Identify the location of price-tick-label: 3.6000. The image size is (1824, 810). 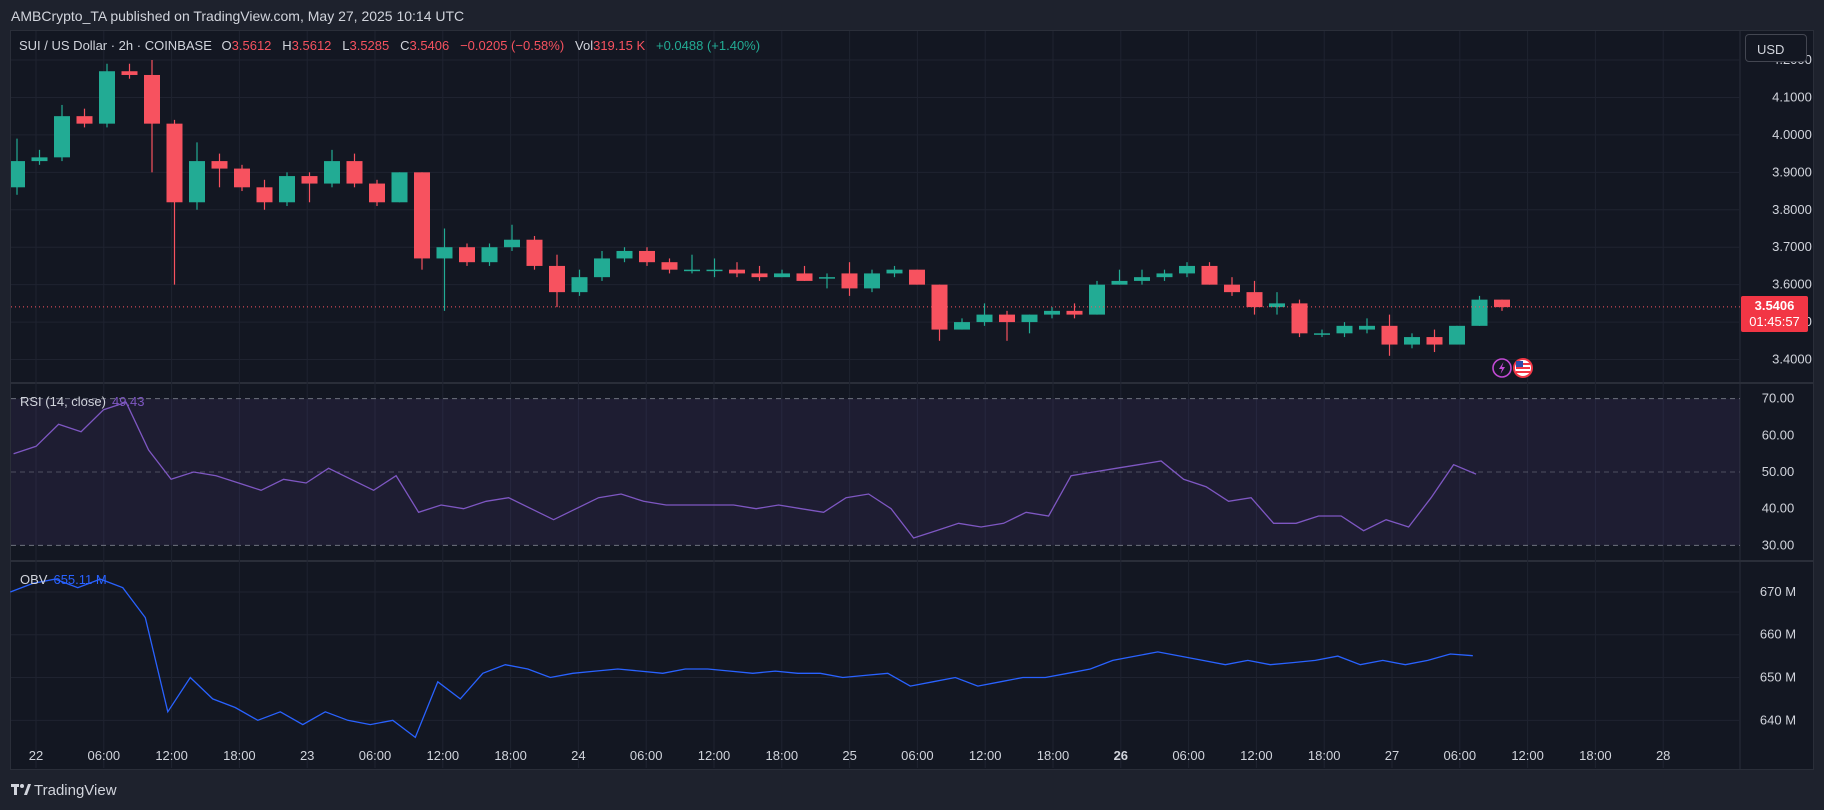
(1792, 284).